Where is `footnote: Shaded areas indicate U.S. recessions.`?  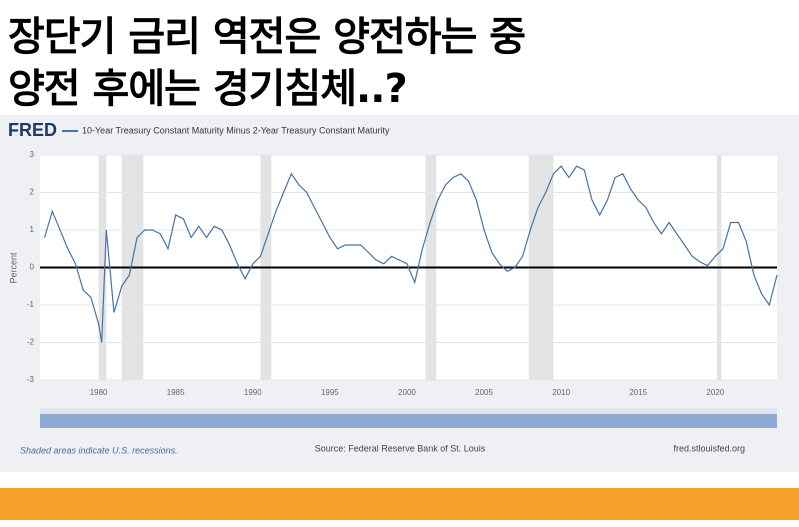
footnote: Shaded areas indicate U.S. recessions. is located at coordinates (99, 450).